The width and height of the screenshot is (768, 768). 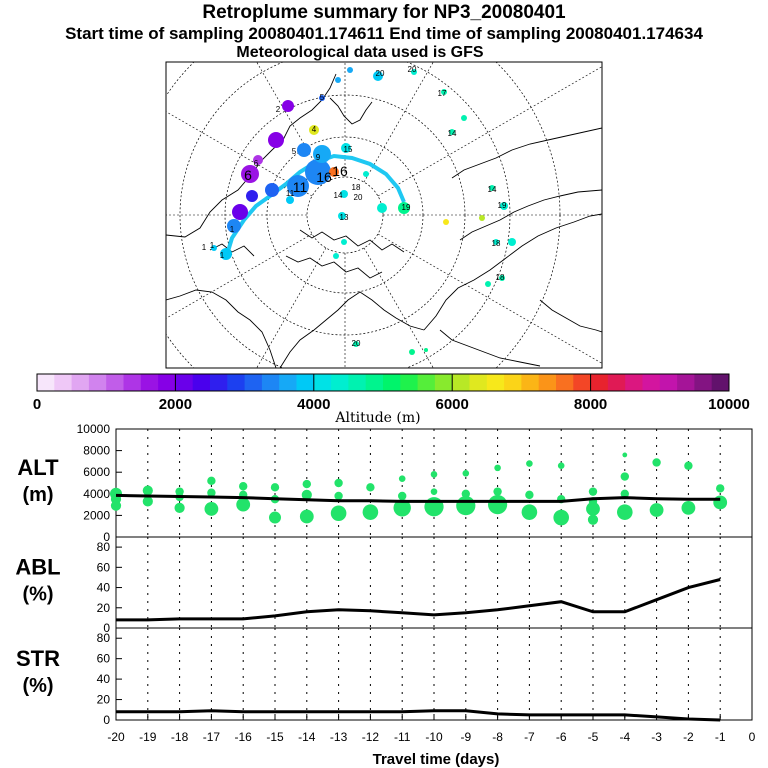 I want to click on y-tick-label: 40, so click(x=104, y=679).